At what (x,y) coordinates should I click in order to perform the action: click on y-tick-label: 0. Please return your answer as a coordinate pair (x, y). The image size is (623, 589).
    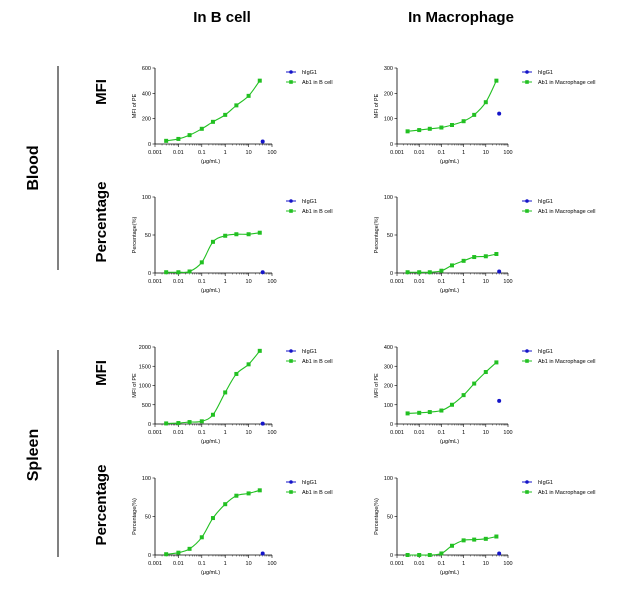
    Looking at the image, I should click on (391, 556).